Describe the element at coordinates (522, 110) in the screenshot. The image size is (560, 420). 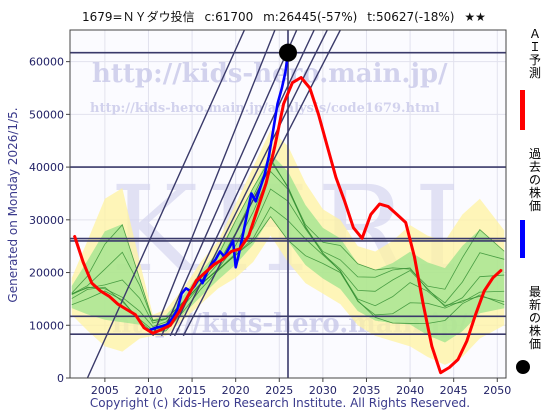
I see `legend-ai-forecast-swatch` at that location.